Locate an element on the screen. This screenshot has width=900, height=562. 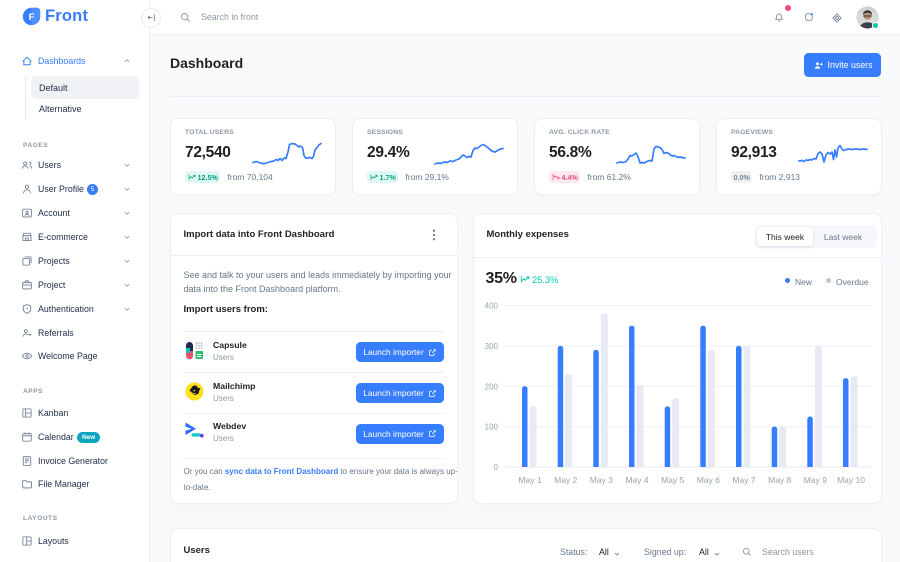
svg-text: F is located at coordinates (32, 17).